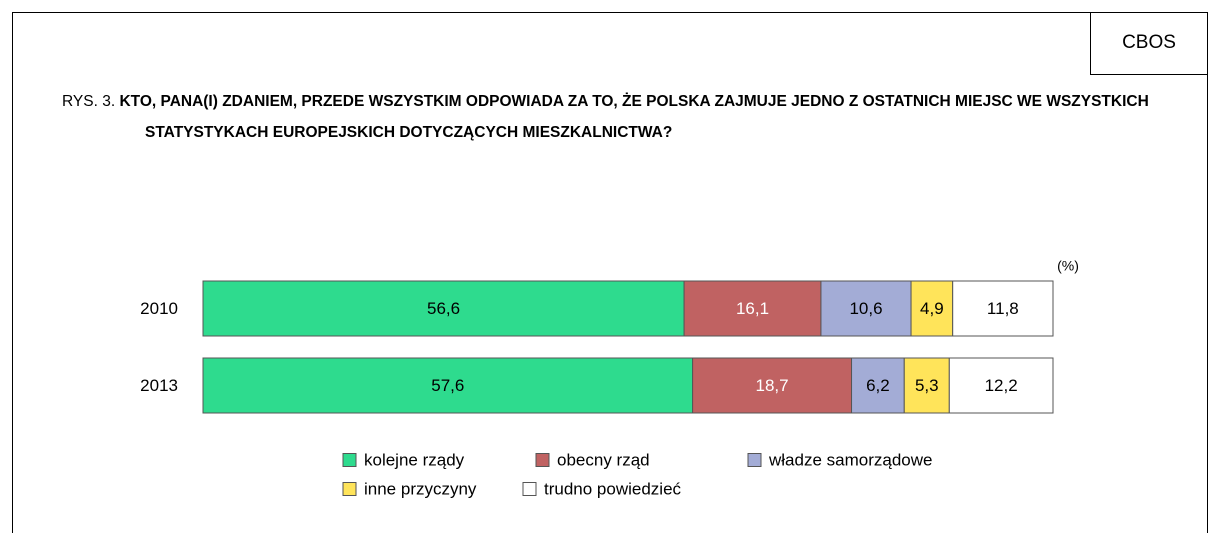  What do you see at coordinates (772, 385) in the screenshot?
I see `data-label: 18,7` at bounding box center [772, 385].